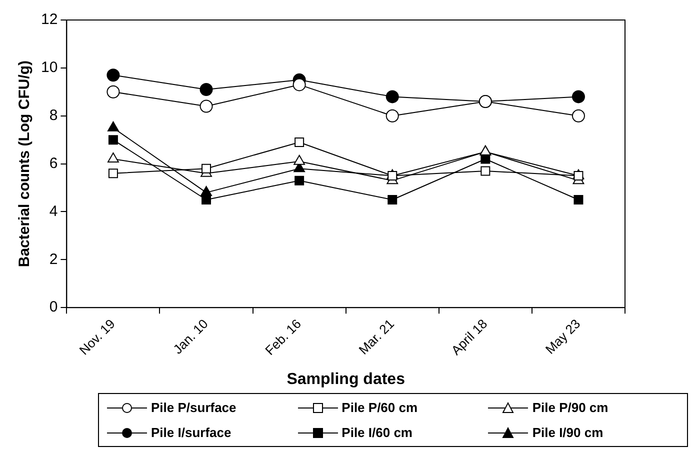  I want to click on y-tick-label: 2, so click(53, 259).